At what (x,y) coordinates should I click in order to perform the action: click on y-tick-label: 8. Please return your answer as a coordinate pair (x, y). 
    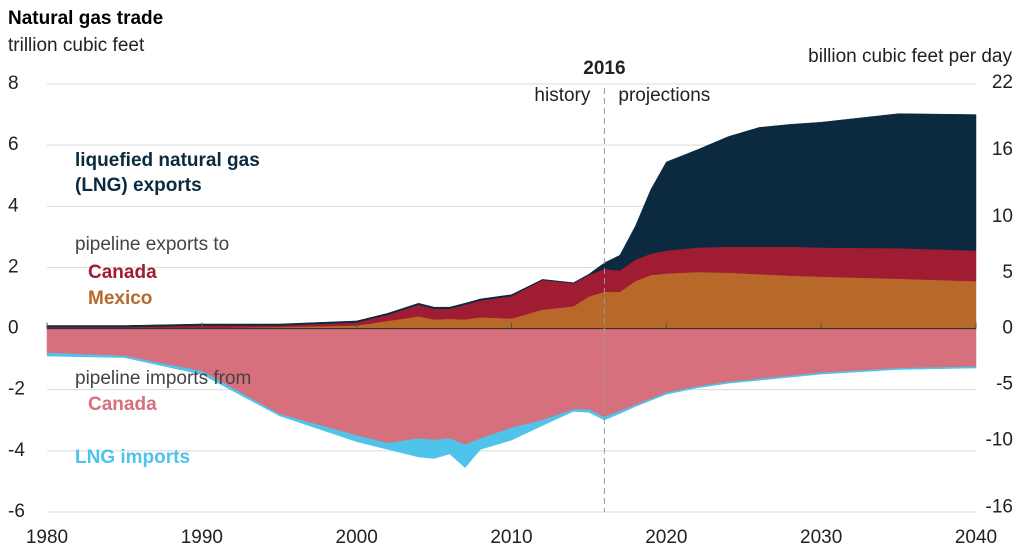
    Looking at the image, I should click on (13, 83).